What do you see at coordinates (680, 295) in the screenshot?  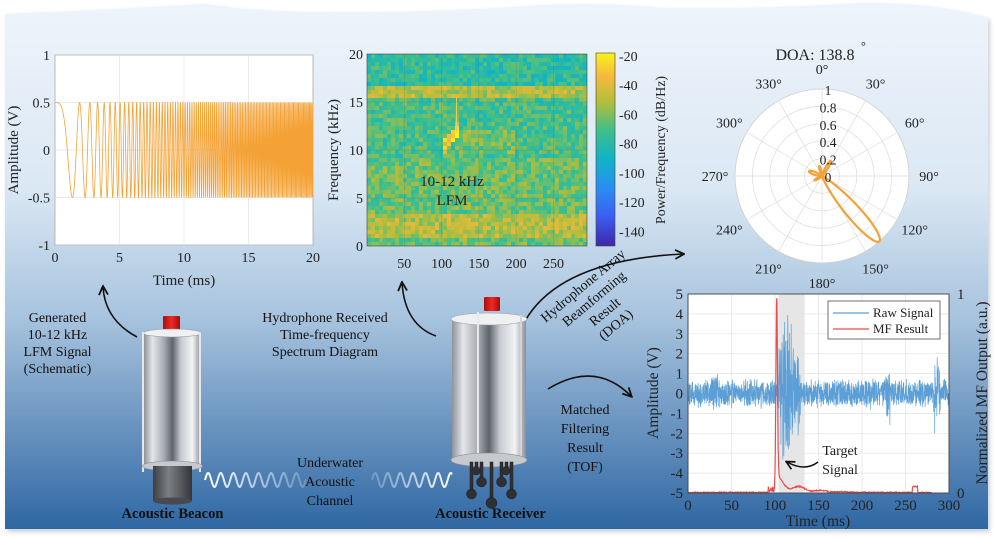 I see `y-tick-label: 5` at bounding box center [680, 295].